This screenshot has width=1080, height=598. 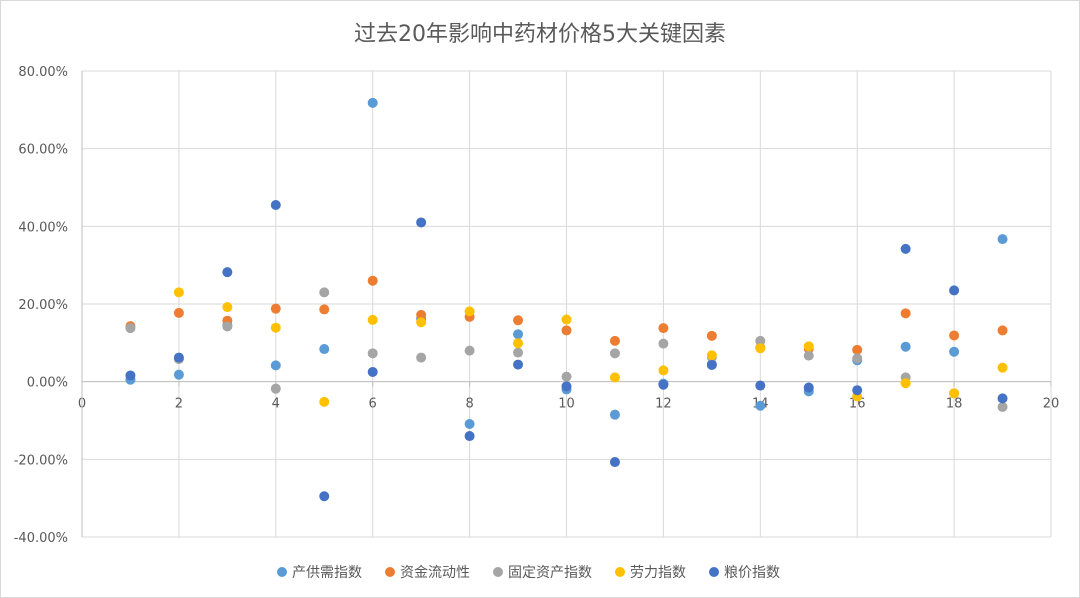 What do you see at coordinates (43, 72) in the screenshot?
I see `y-tick-label: 80.00%` at bounding box center [43, 72].